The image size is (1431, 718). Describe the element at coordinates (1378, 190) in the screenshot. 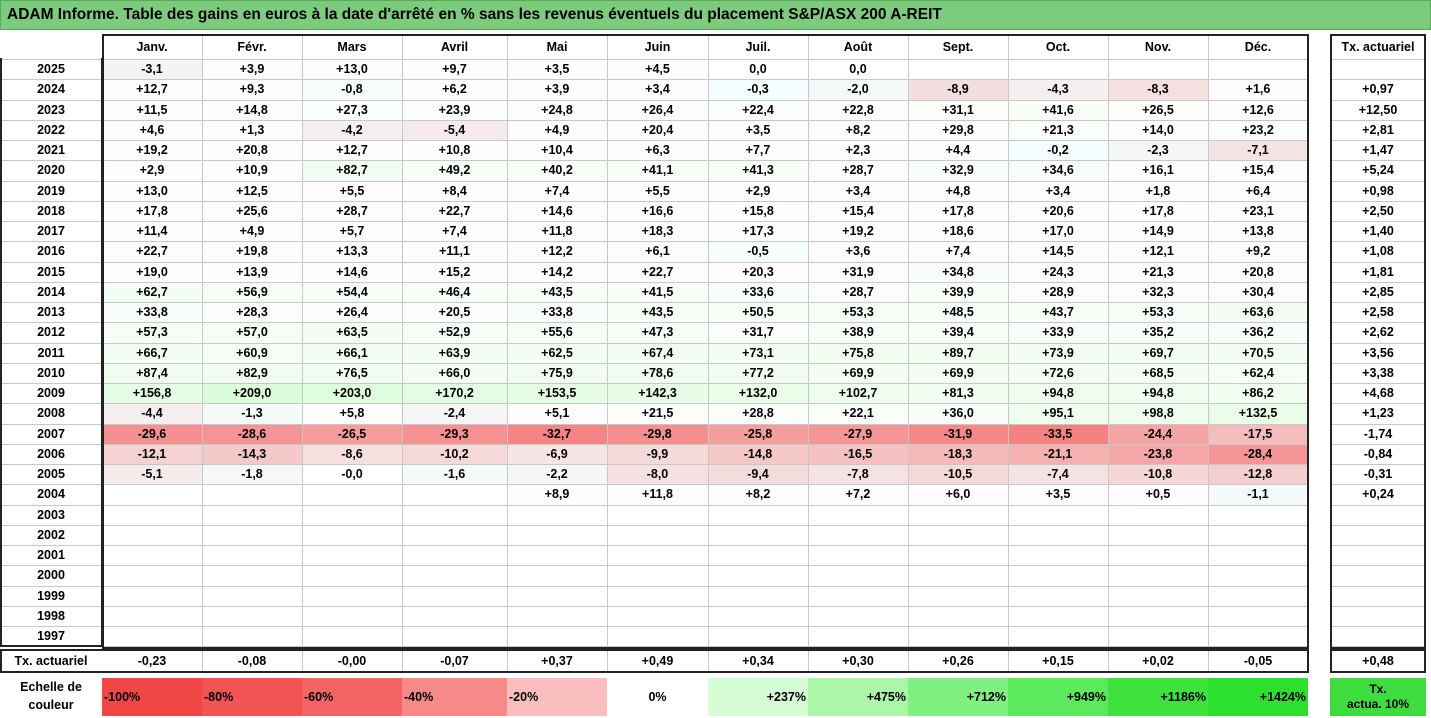

I see `tx-cell: +0,98` at that location.